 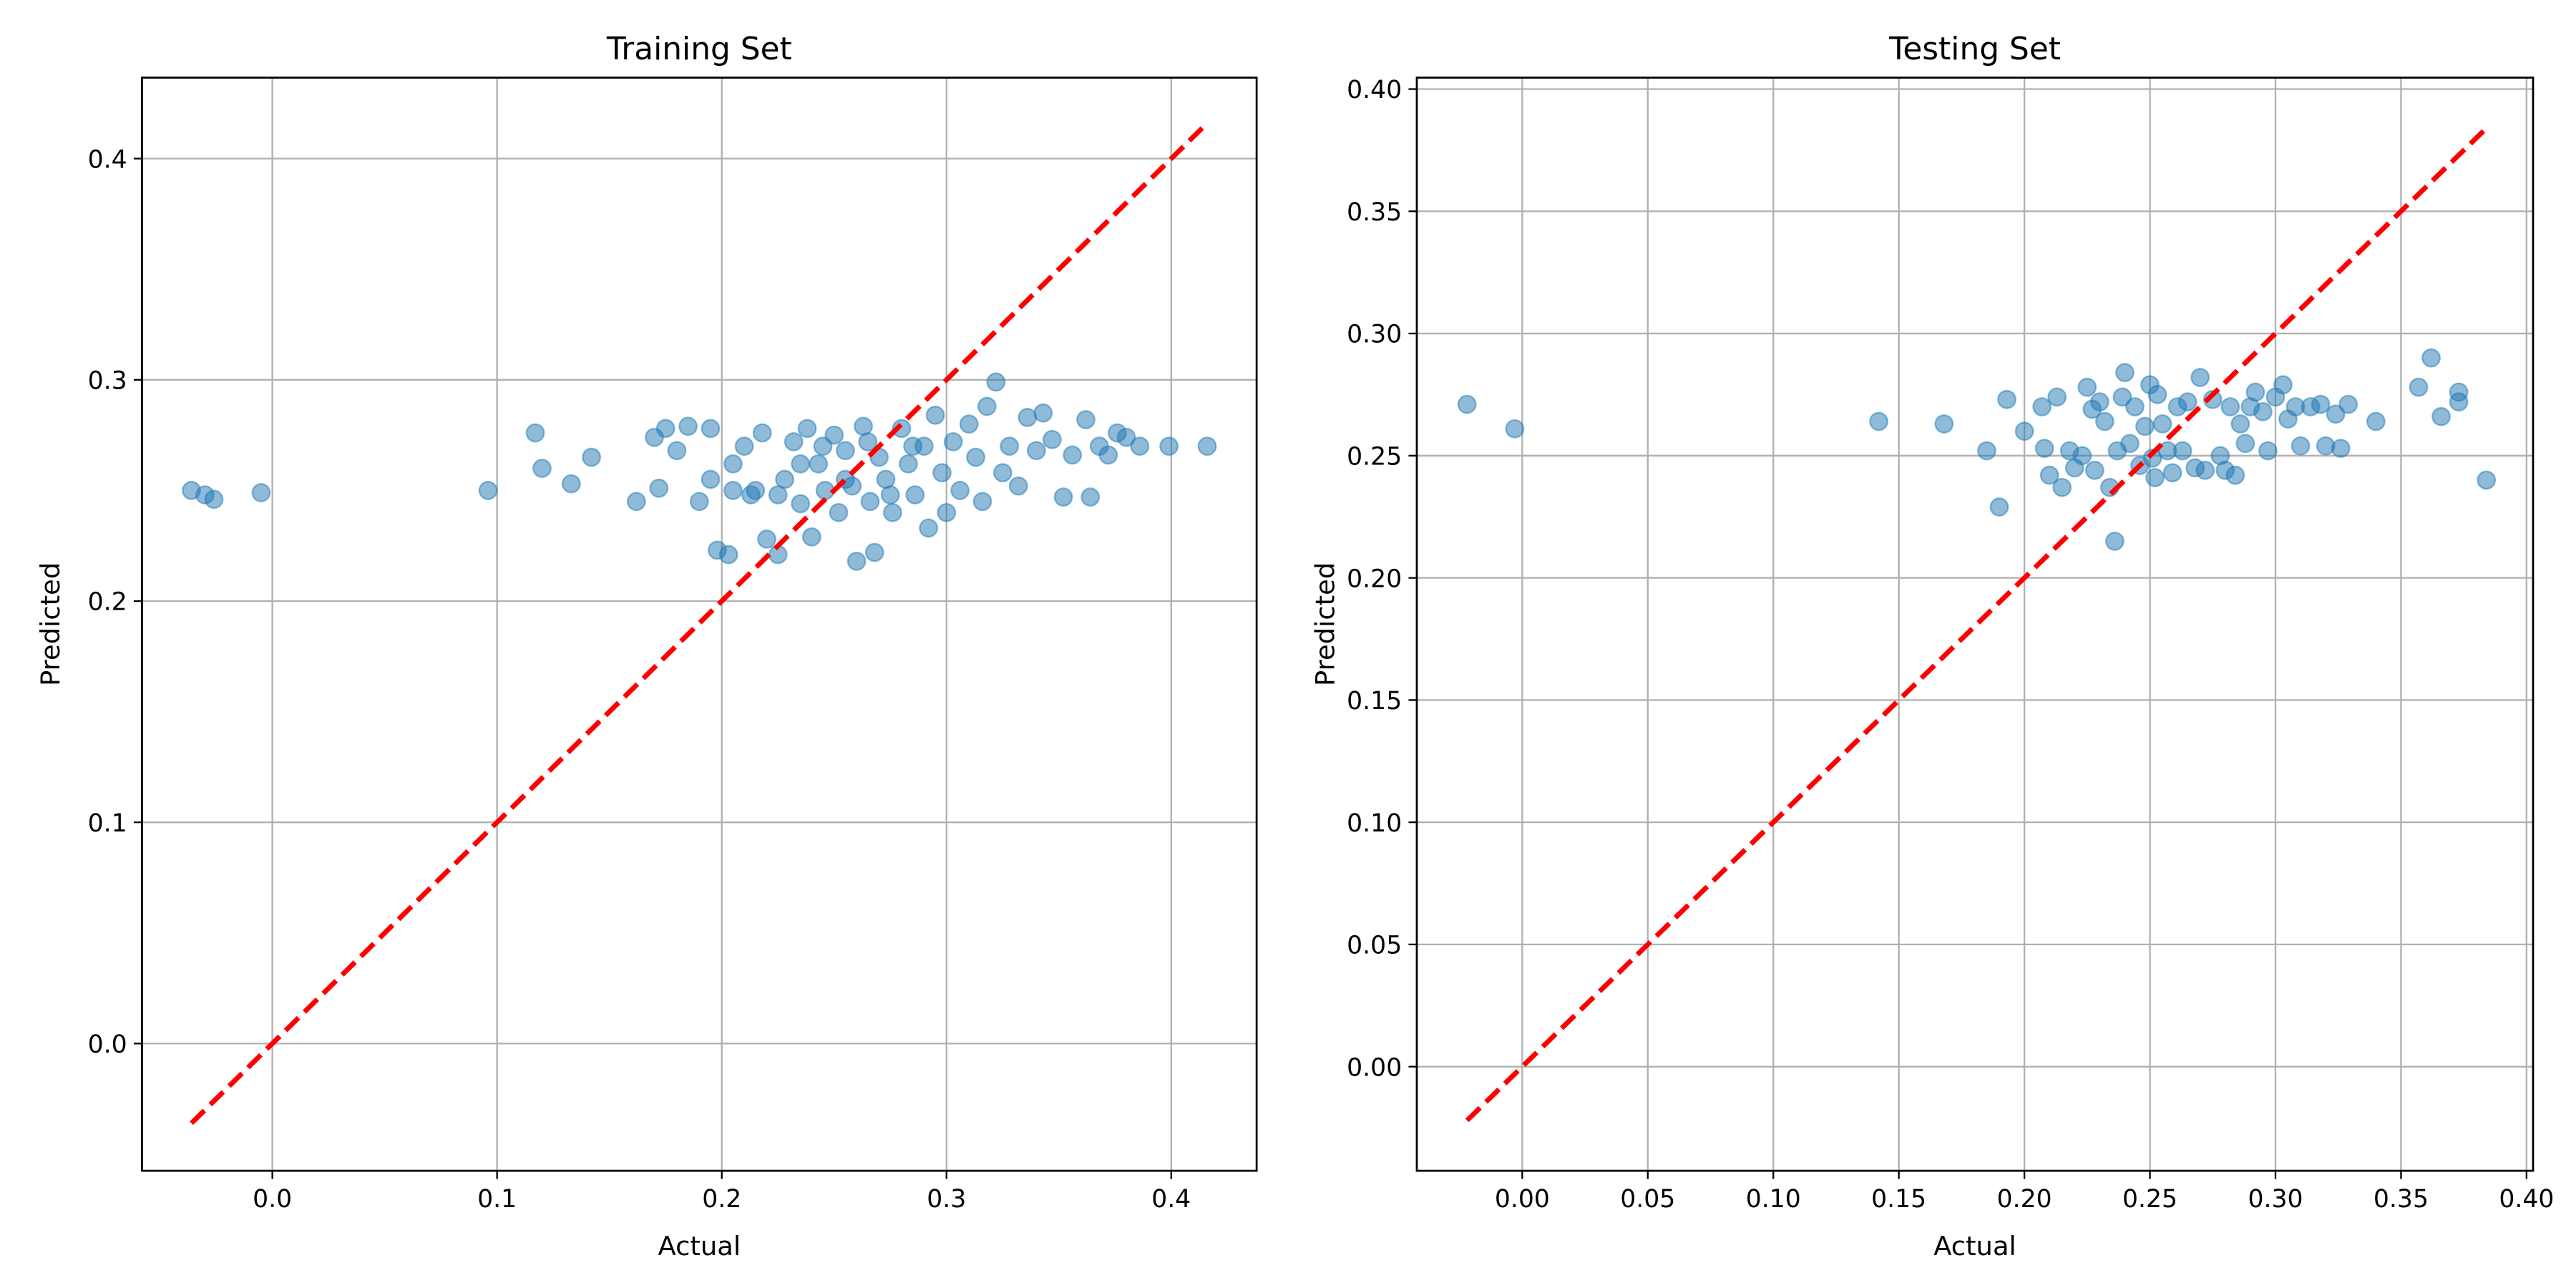 I want to click on chart-title: Testing Set, so click(x=1974, y=49).